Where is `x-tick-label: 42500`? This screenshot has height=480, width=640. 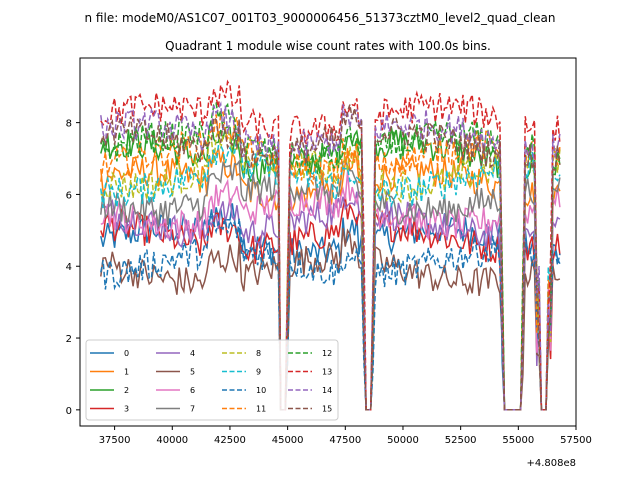 x-tick-label: 42500 is located at coordinates (230, 440).